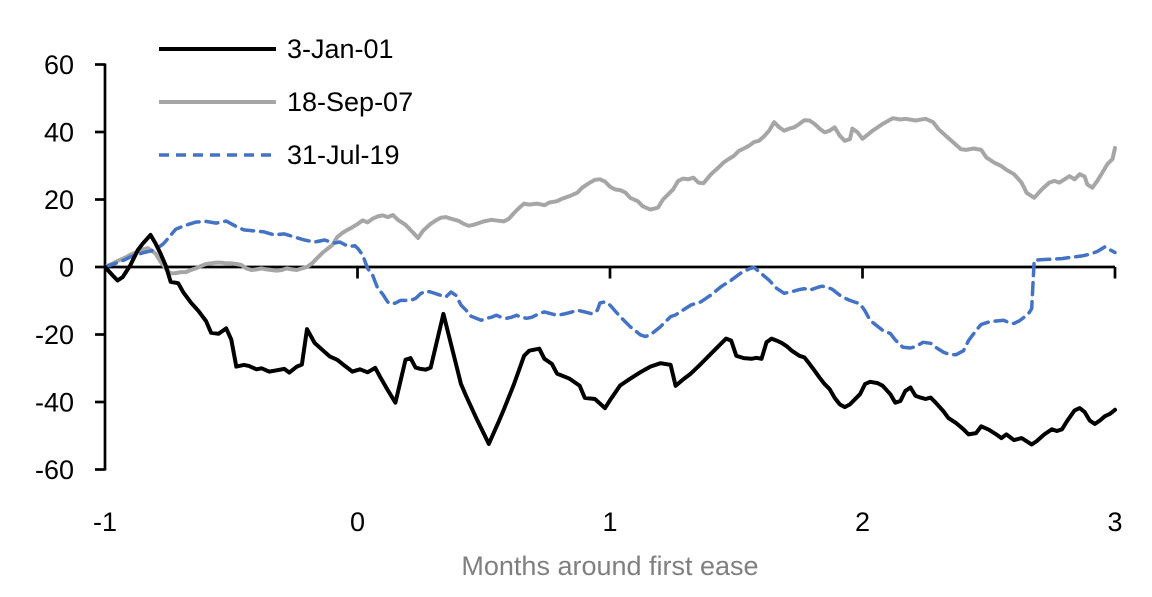  I want to click on legend-label-3-jan-01: 3-Jan-01, so click(340, 49).